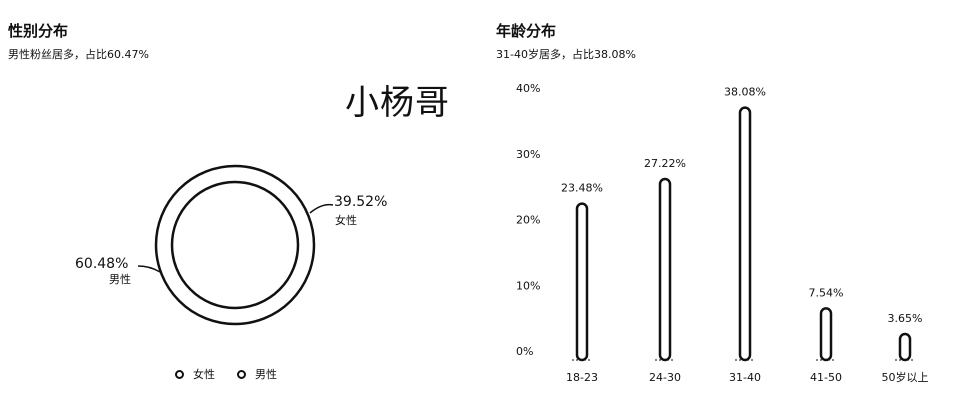  I want to click on age-subtitle: 31-40岁居多，占比38.08%, so click(566, 54).